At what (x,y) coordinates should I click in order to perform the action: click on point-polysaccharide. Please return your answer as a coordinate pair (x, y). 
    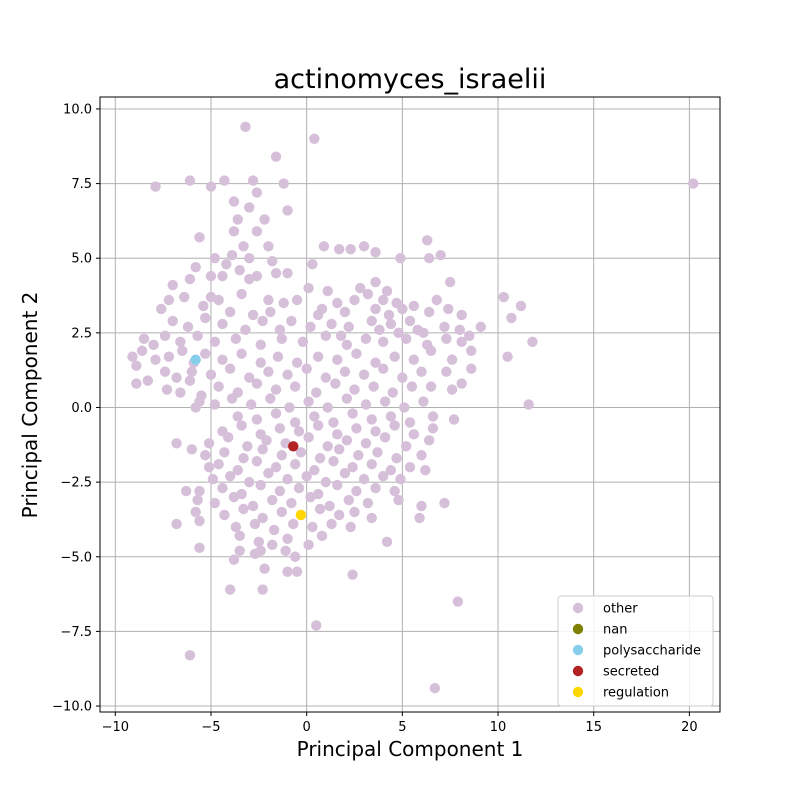
    Looking at the image, I should click on (195, 359).